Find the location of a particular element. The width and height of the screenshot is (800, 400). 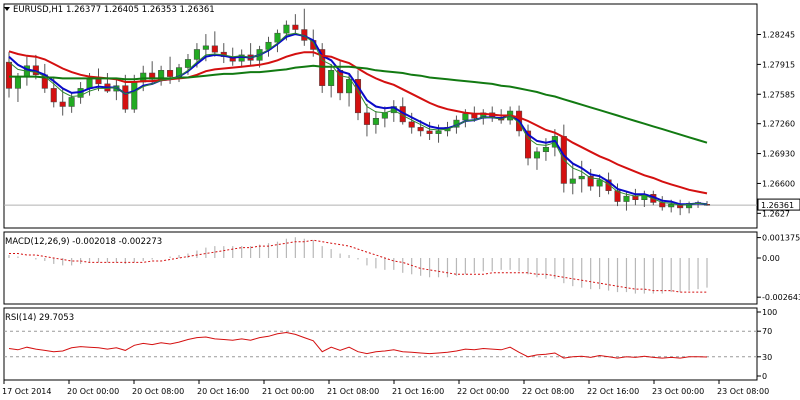

last-price-box is located at coordinates (778, 204).